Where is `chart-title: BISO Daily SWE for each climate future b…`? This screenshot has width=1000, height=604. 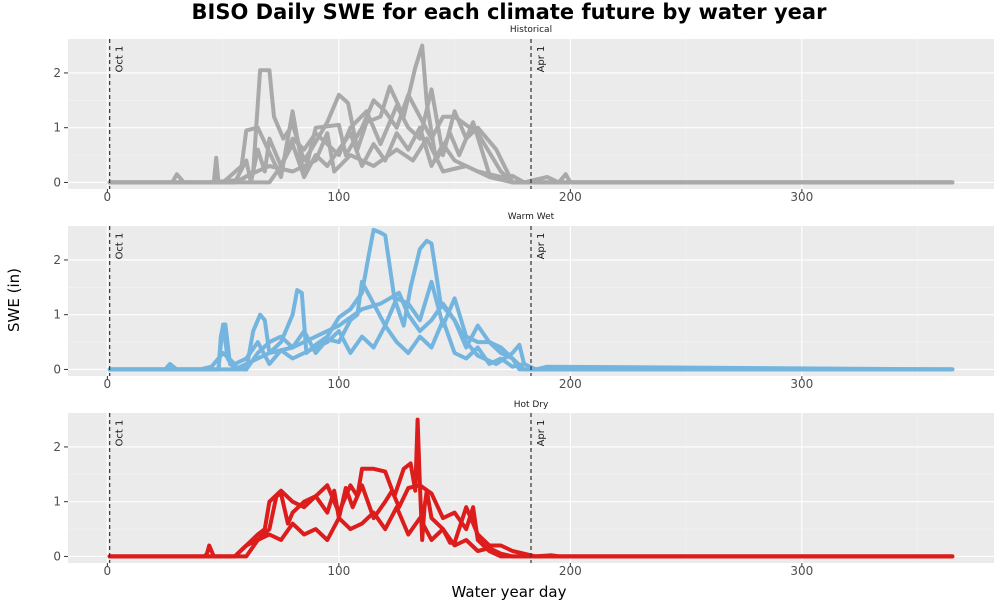
chart-title: BISO Daily SWE for each climate future b… is located at coordinates (510, 12).